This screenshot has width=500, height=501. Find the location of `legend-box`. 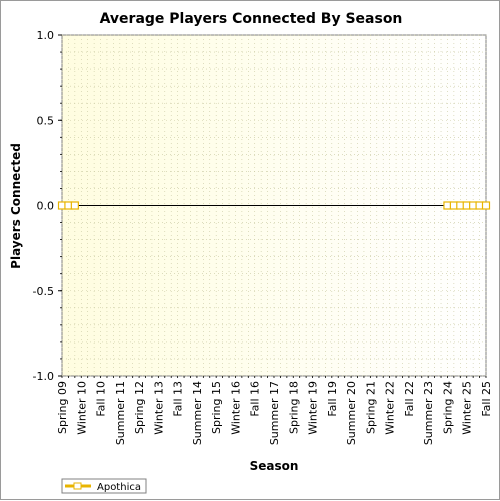

legend-box is located at coordinates (104, 486).